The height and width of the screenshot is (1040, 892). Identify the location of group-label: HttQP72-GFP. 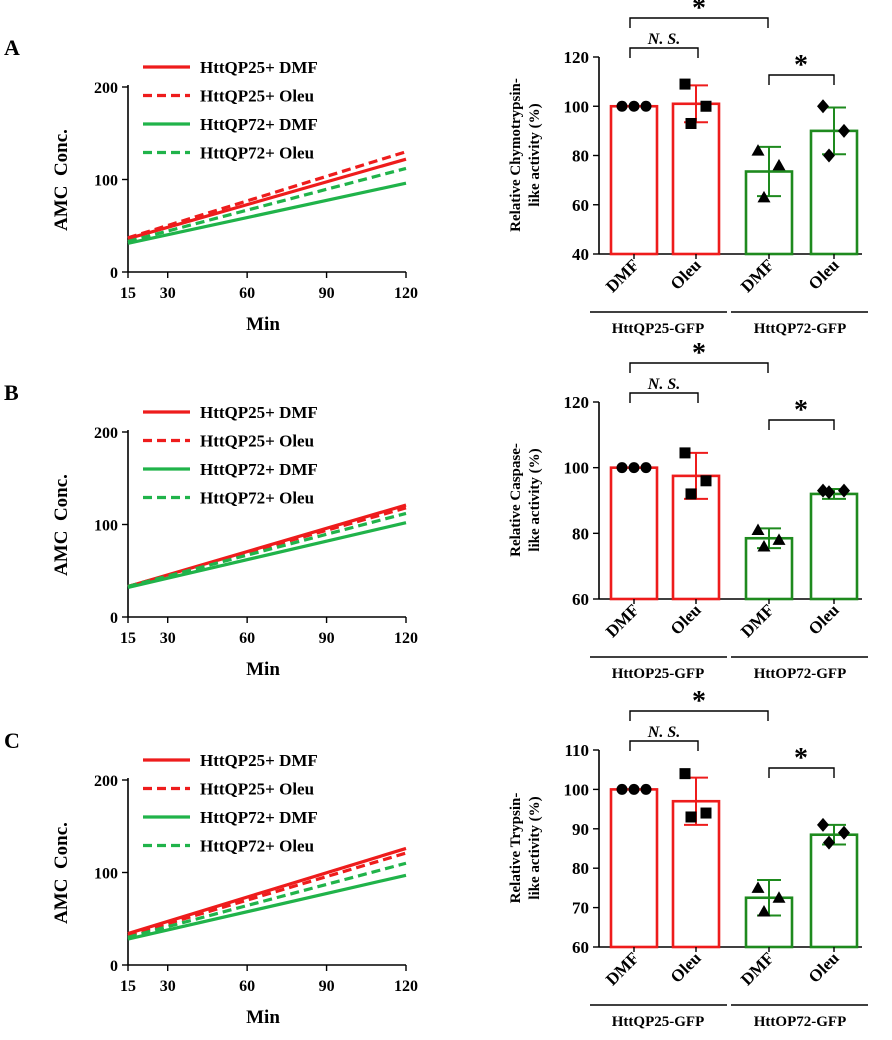
(800, 329).